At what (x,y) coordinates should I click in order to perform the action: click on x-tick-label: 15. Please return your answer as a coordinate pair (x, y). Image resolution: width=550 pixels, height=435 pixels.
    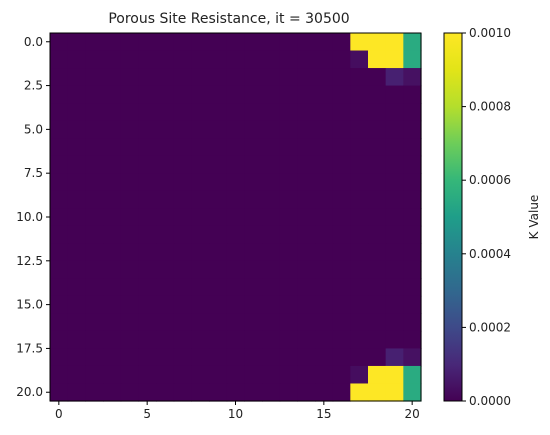
    Looking at the image, I should click on (323, 414).